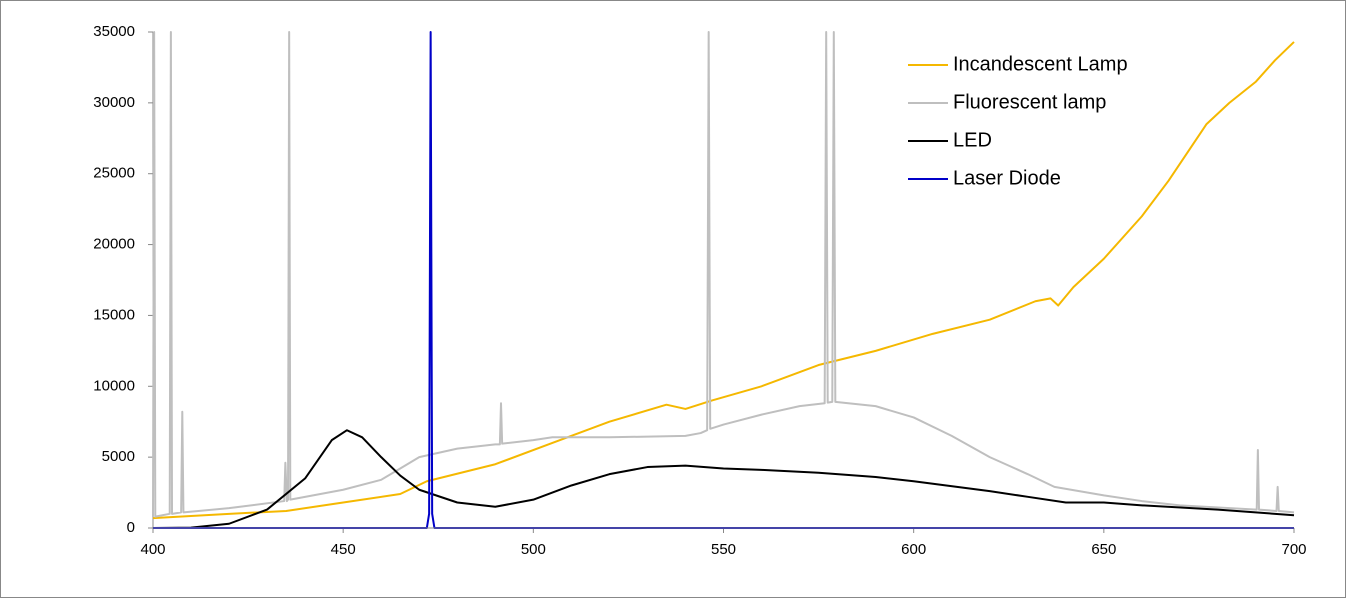 The width and height of the screenshot is (1346, 598). What do you see at coordinates (114, 314) in the screenshot?
I see `y-tick-label: 15000` at bounding box center [114, 314].